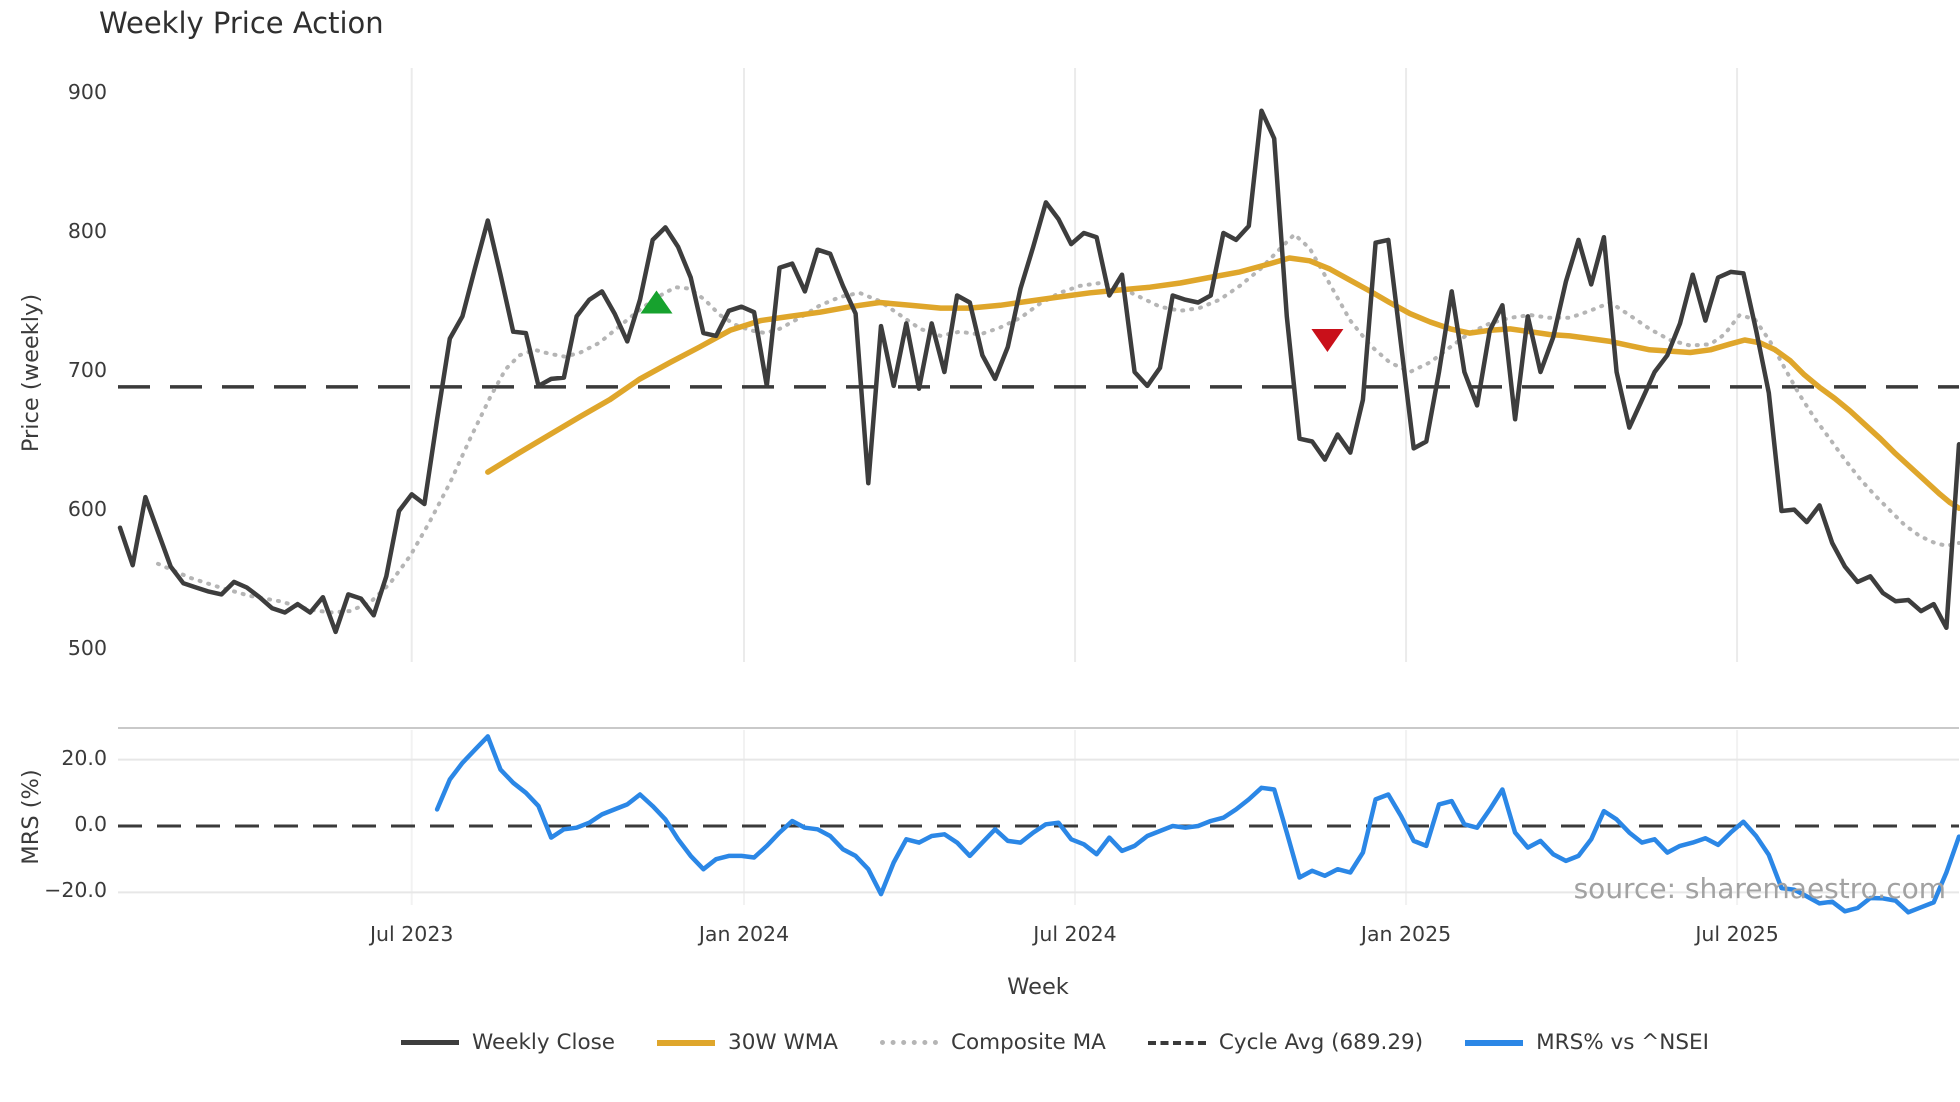  I want to click on xtick-jul-2025: Jul 2025, so click(1737, 934).